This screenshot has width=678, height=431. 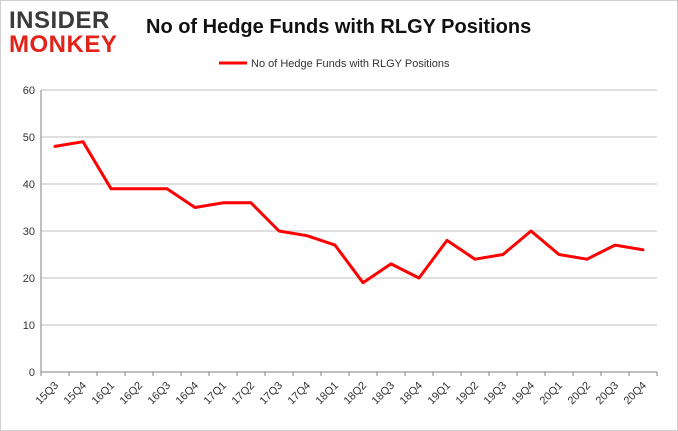 What do you see at coordinates (559, 254) in the screenshot?
I see `data-point-20Q1` at bounding box center [559, 254].